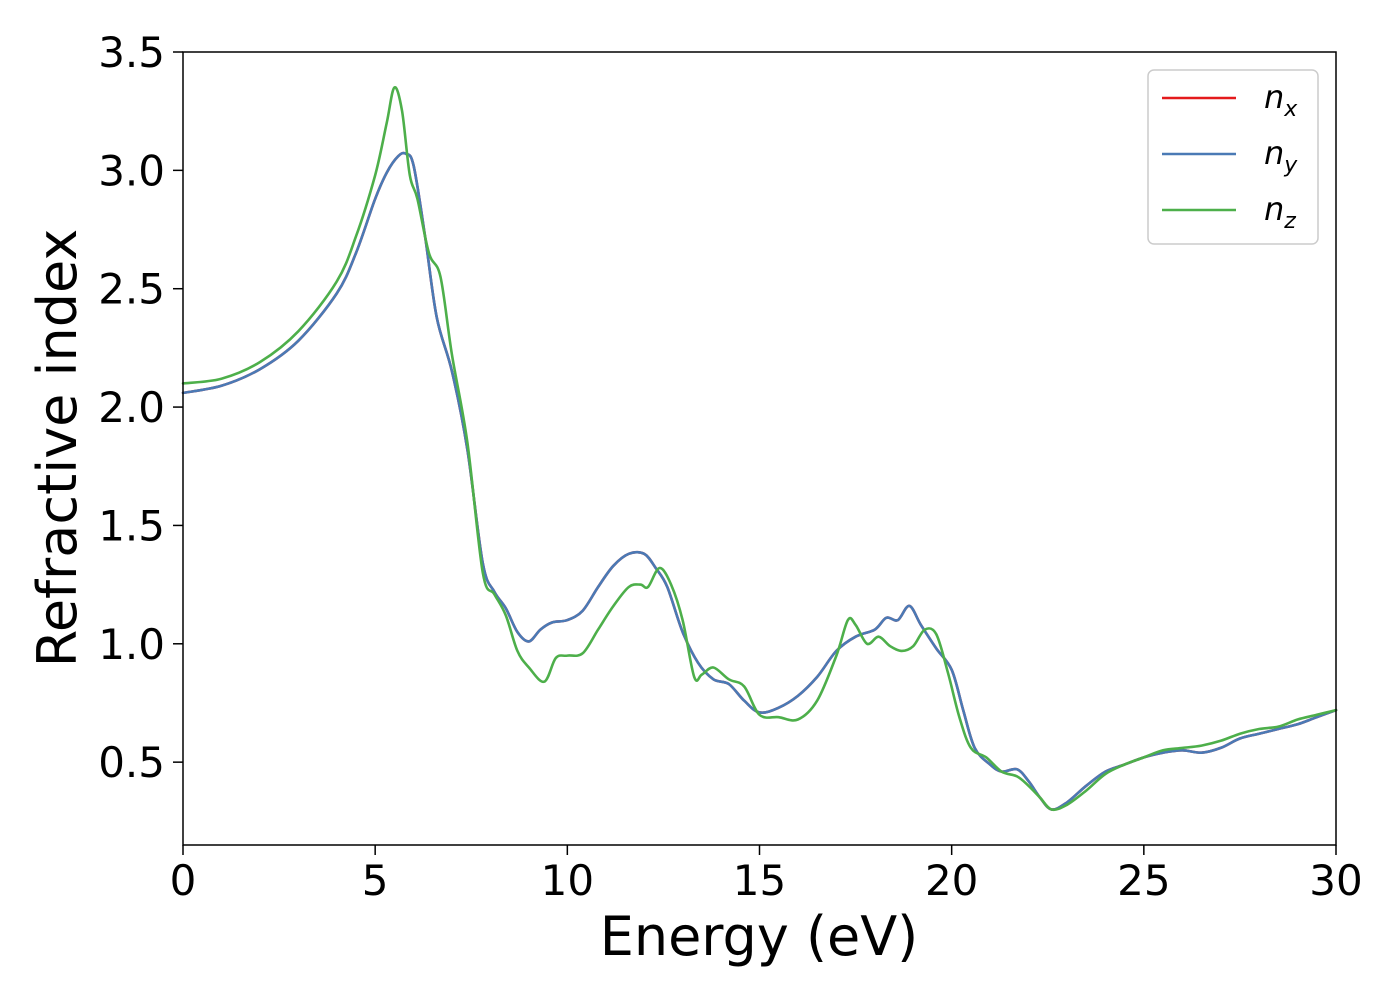 The width and height of the screenshot is (1400, 1000). I want to click on x-axis: 0 5 10 15 20 25 30, so click(766, 875).